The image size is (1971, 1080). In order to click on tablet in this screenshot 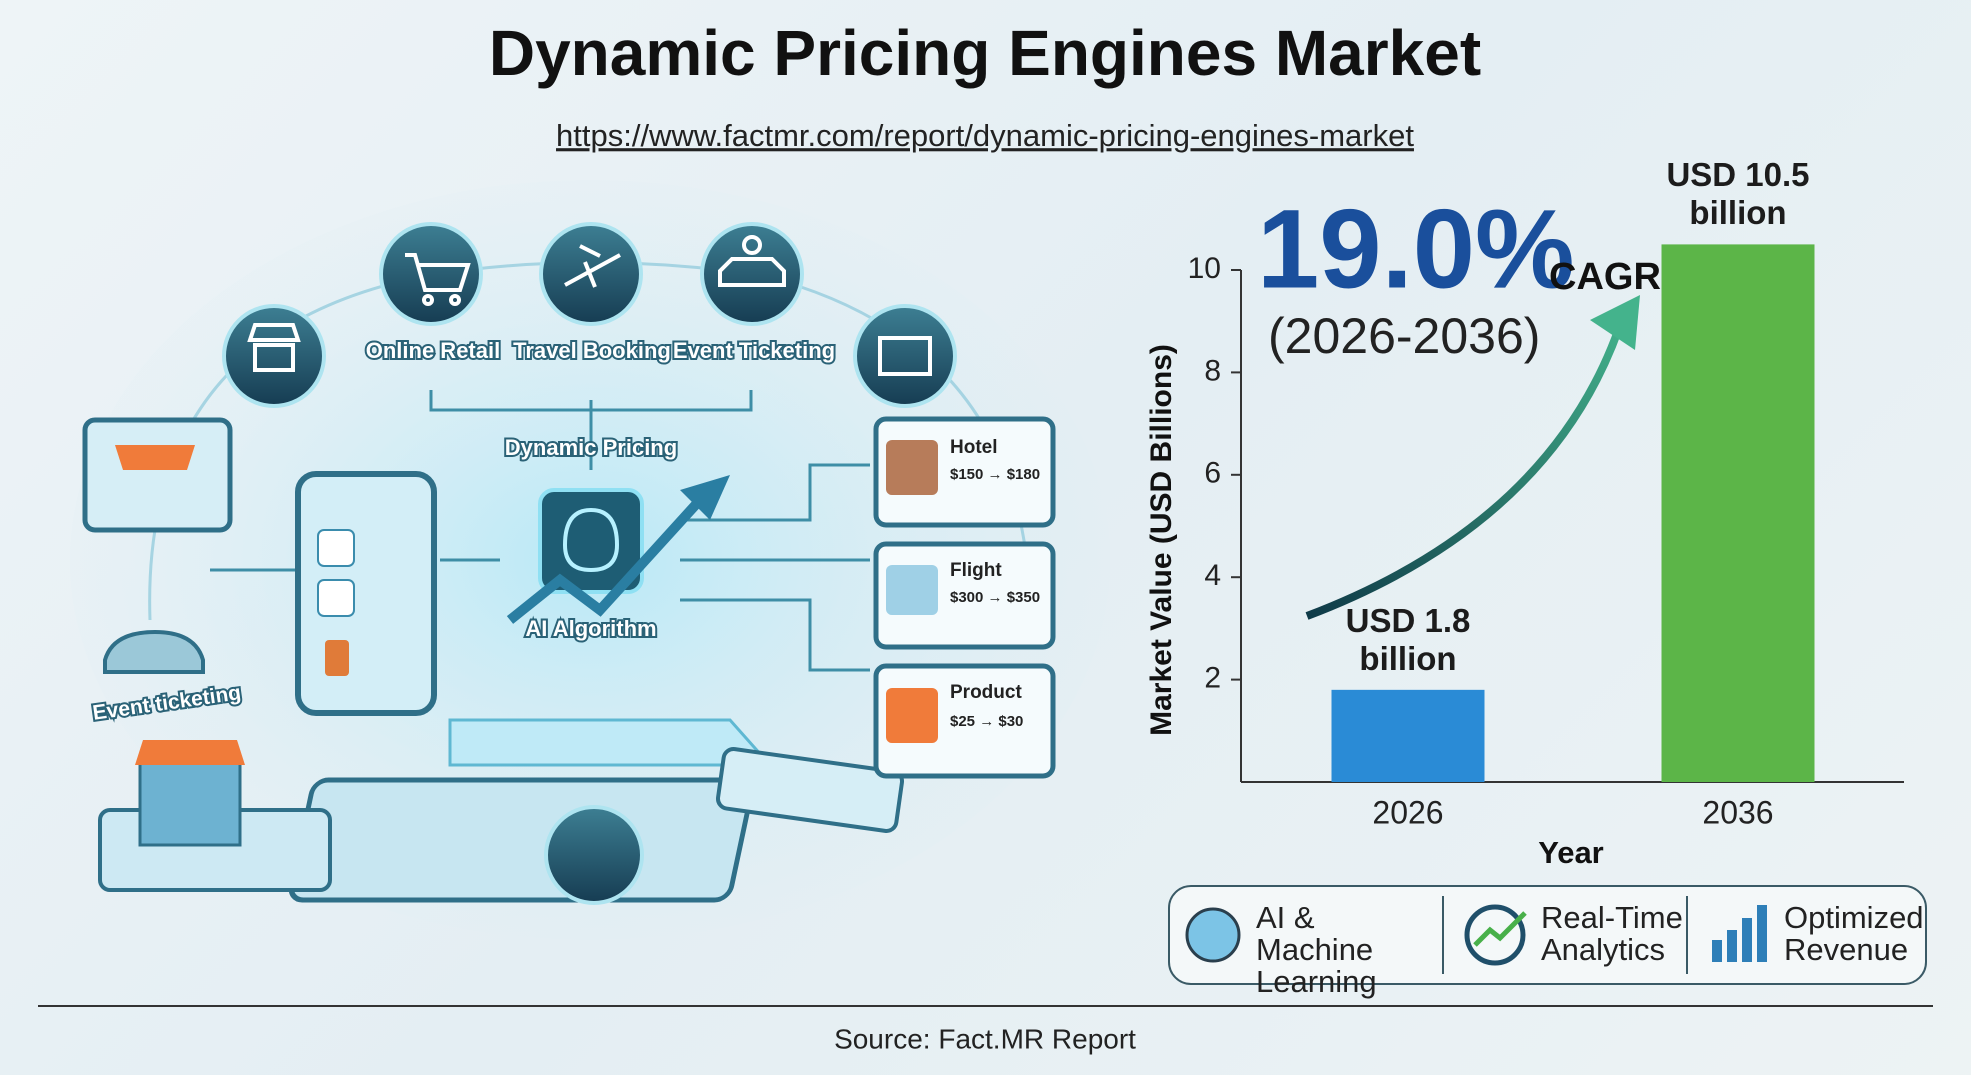, I will do `click(521, 840)`.